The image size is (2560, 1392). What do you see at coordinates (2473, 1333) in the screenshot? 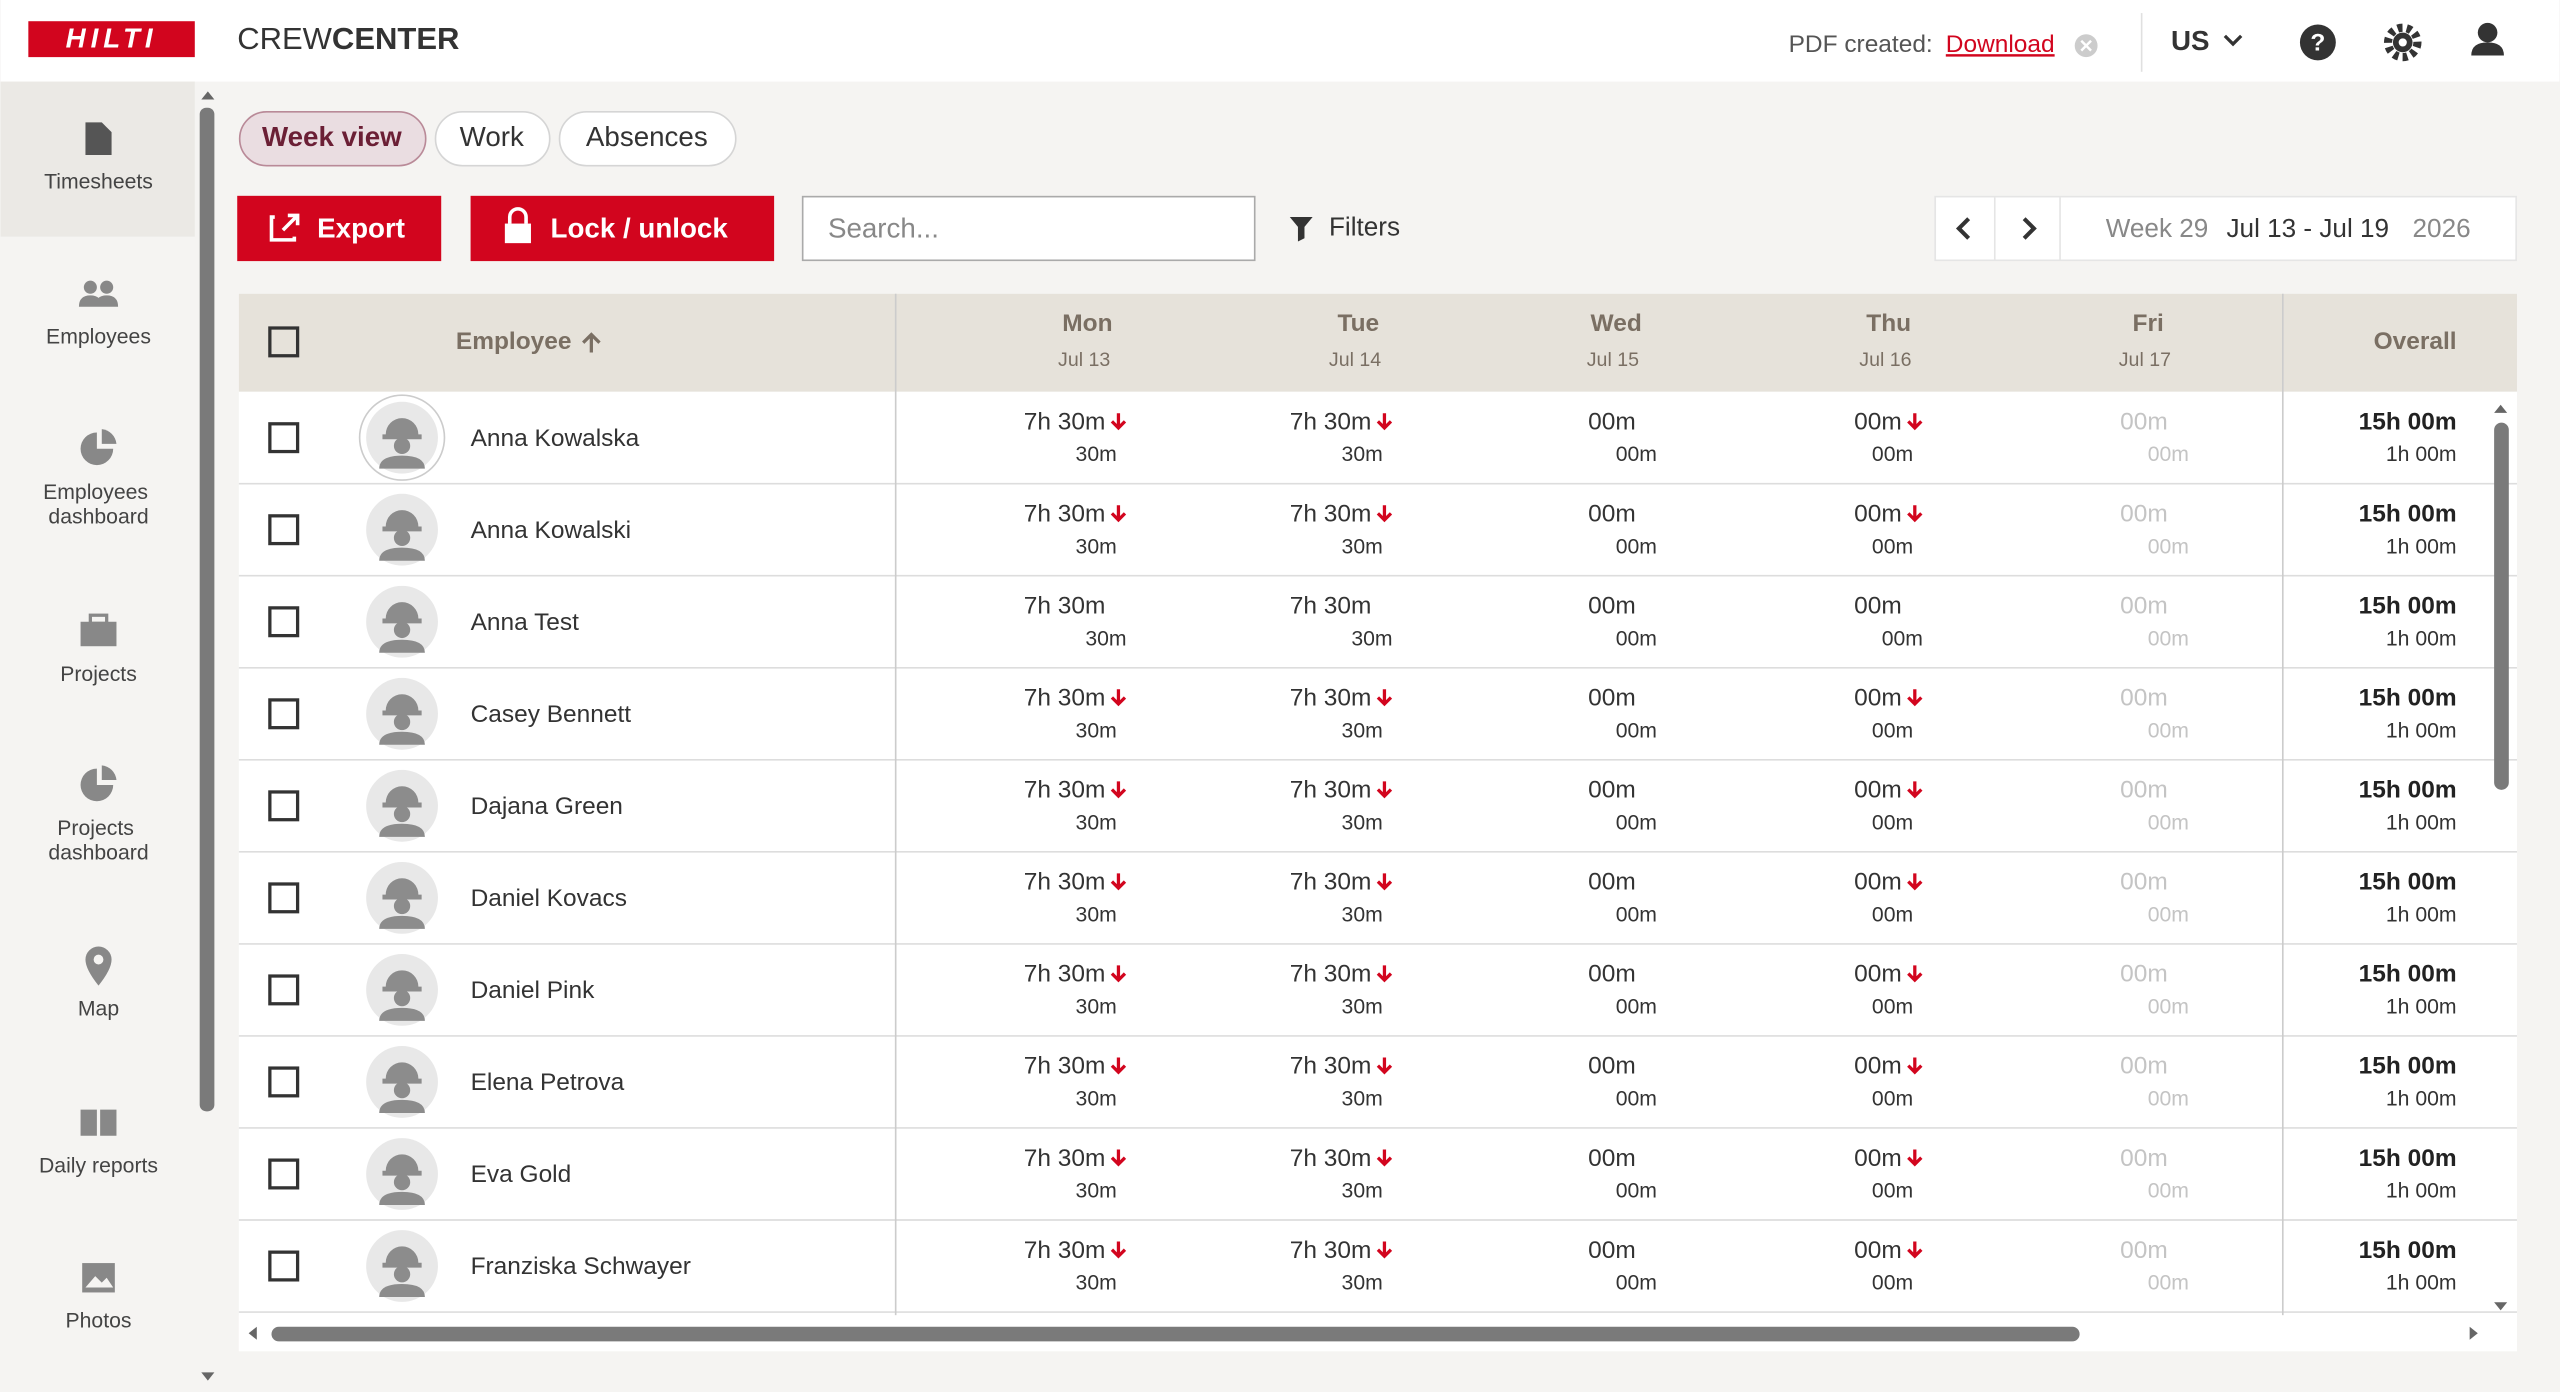
I see `scroll-right` at bounding box center [2473, 1333].